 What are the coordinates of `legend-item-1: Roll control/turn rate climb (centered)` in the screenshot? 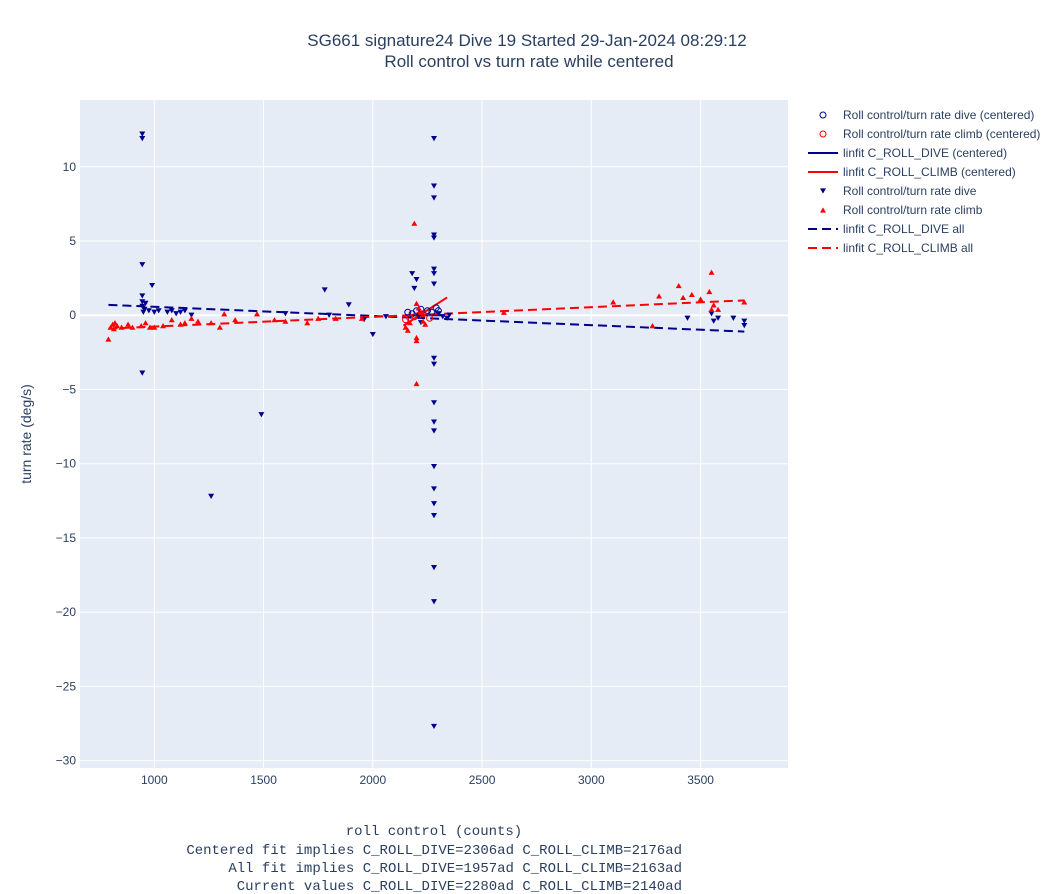 It's located at (929, 134).